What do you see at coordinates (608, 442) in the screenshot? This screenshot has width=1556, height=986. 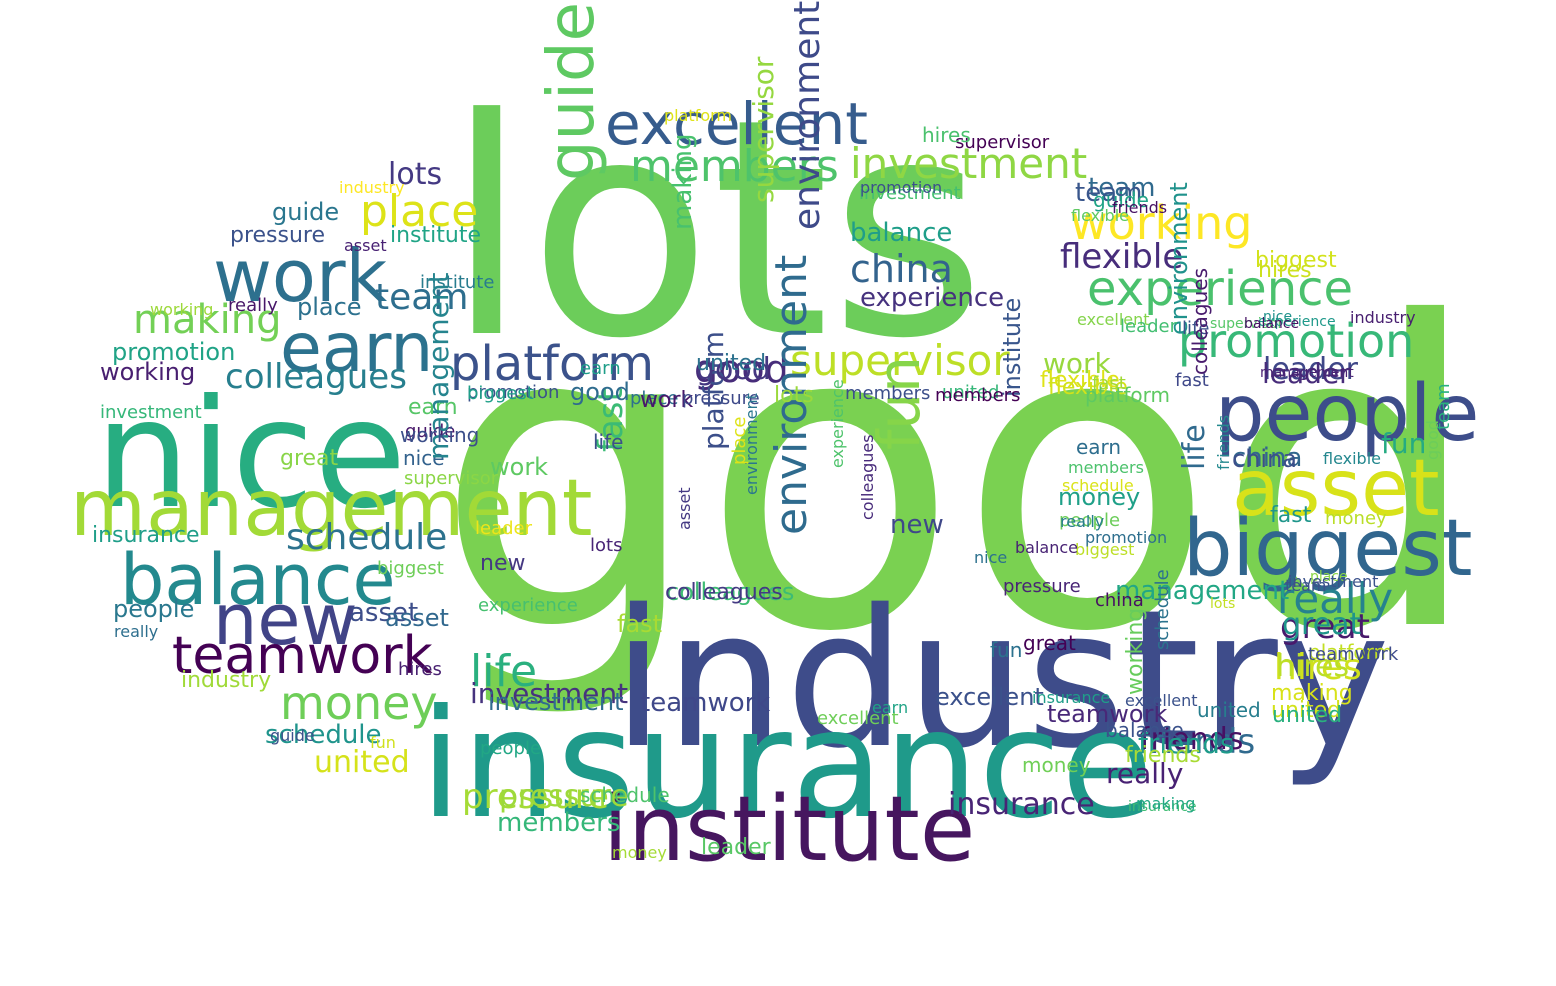 I see `cloud-word: life` at bounding box center [608, 442].